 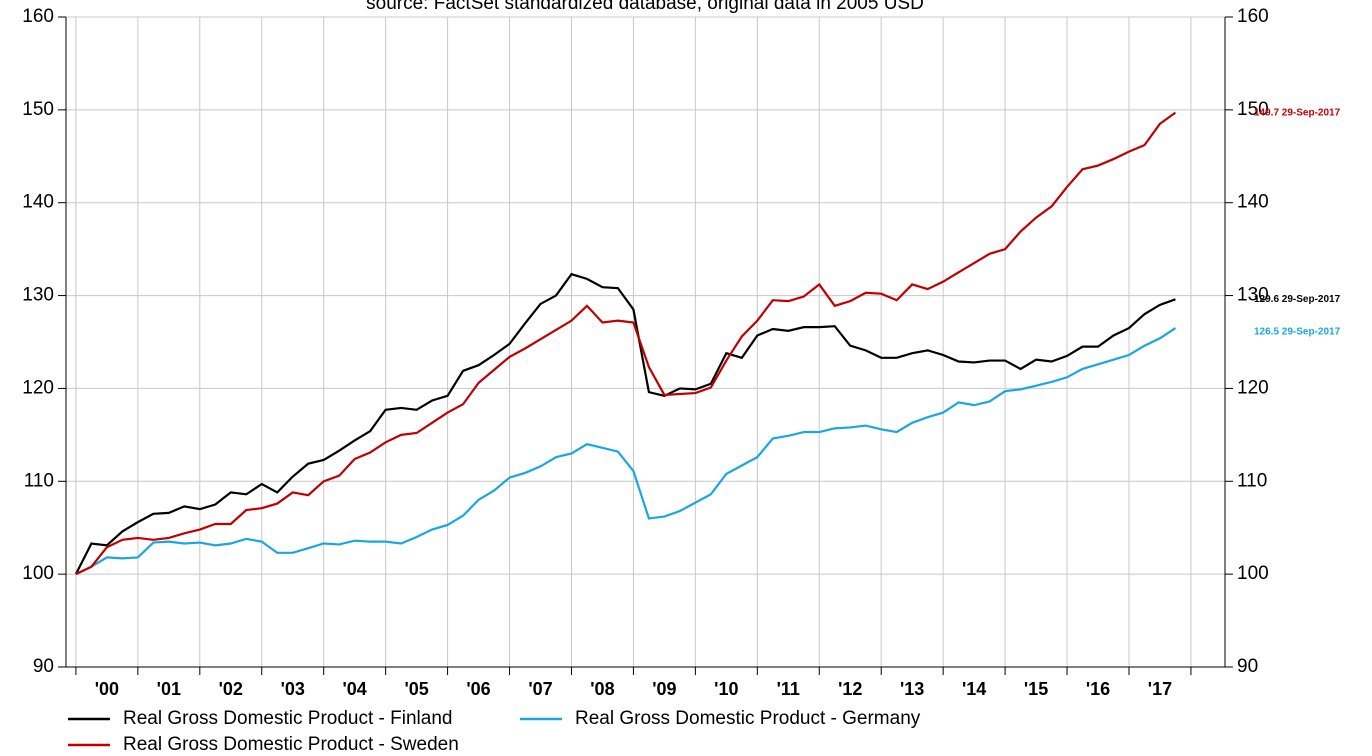 What do you see at coordinates (38, 16) in the screenshot?
I see `y-tick-label: 160` at bounding box center [38, 16].